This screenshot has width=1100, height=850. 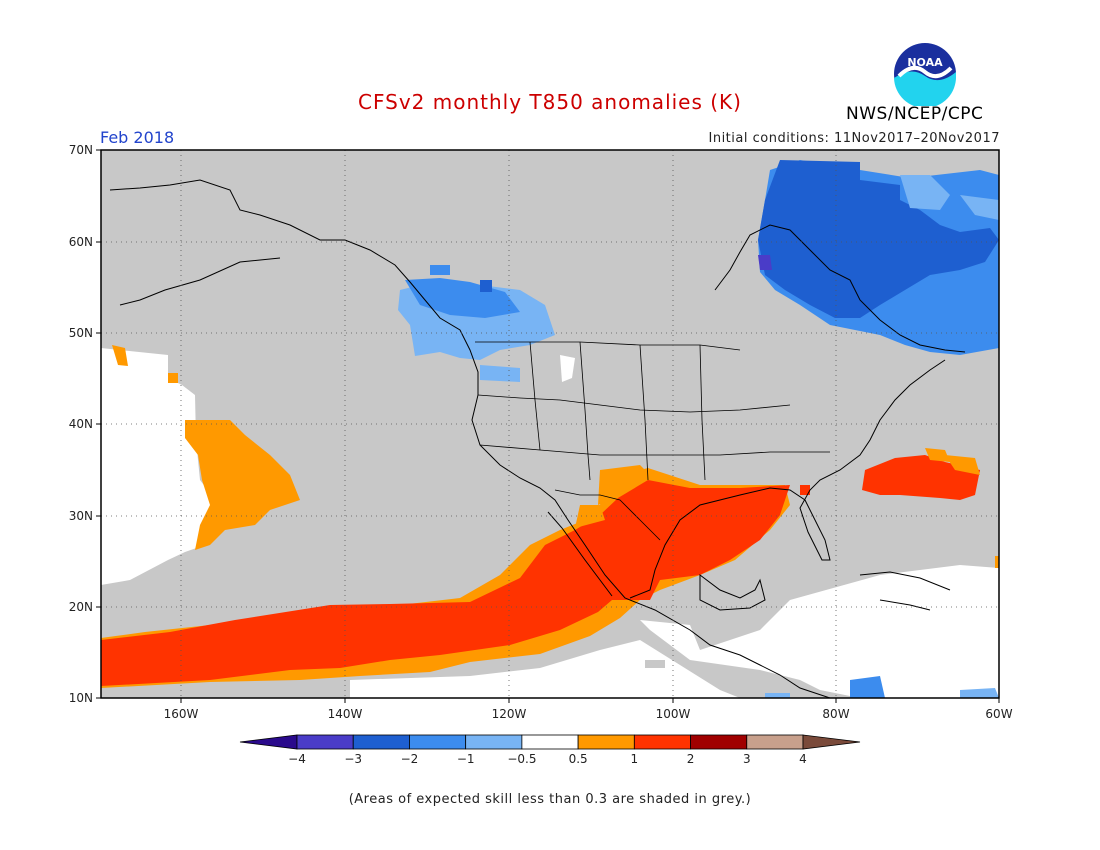 What do you see at coordinates (81, 698) in the screenshot?
I see `lat-label-10n: 10N` at bounding box center [81, 698].